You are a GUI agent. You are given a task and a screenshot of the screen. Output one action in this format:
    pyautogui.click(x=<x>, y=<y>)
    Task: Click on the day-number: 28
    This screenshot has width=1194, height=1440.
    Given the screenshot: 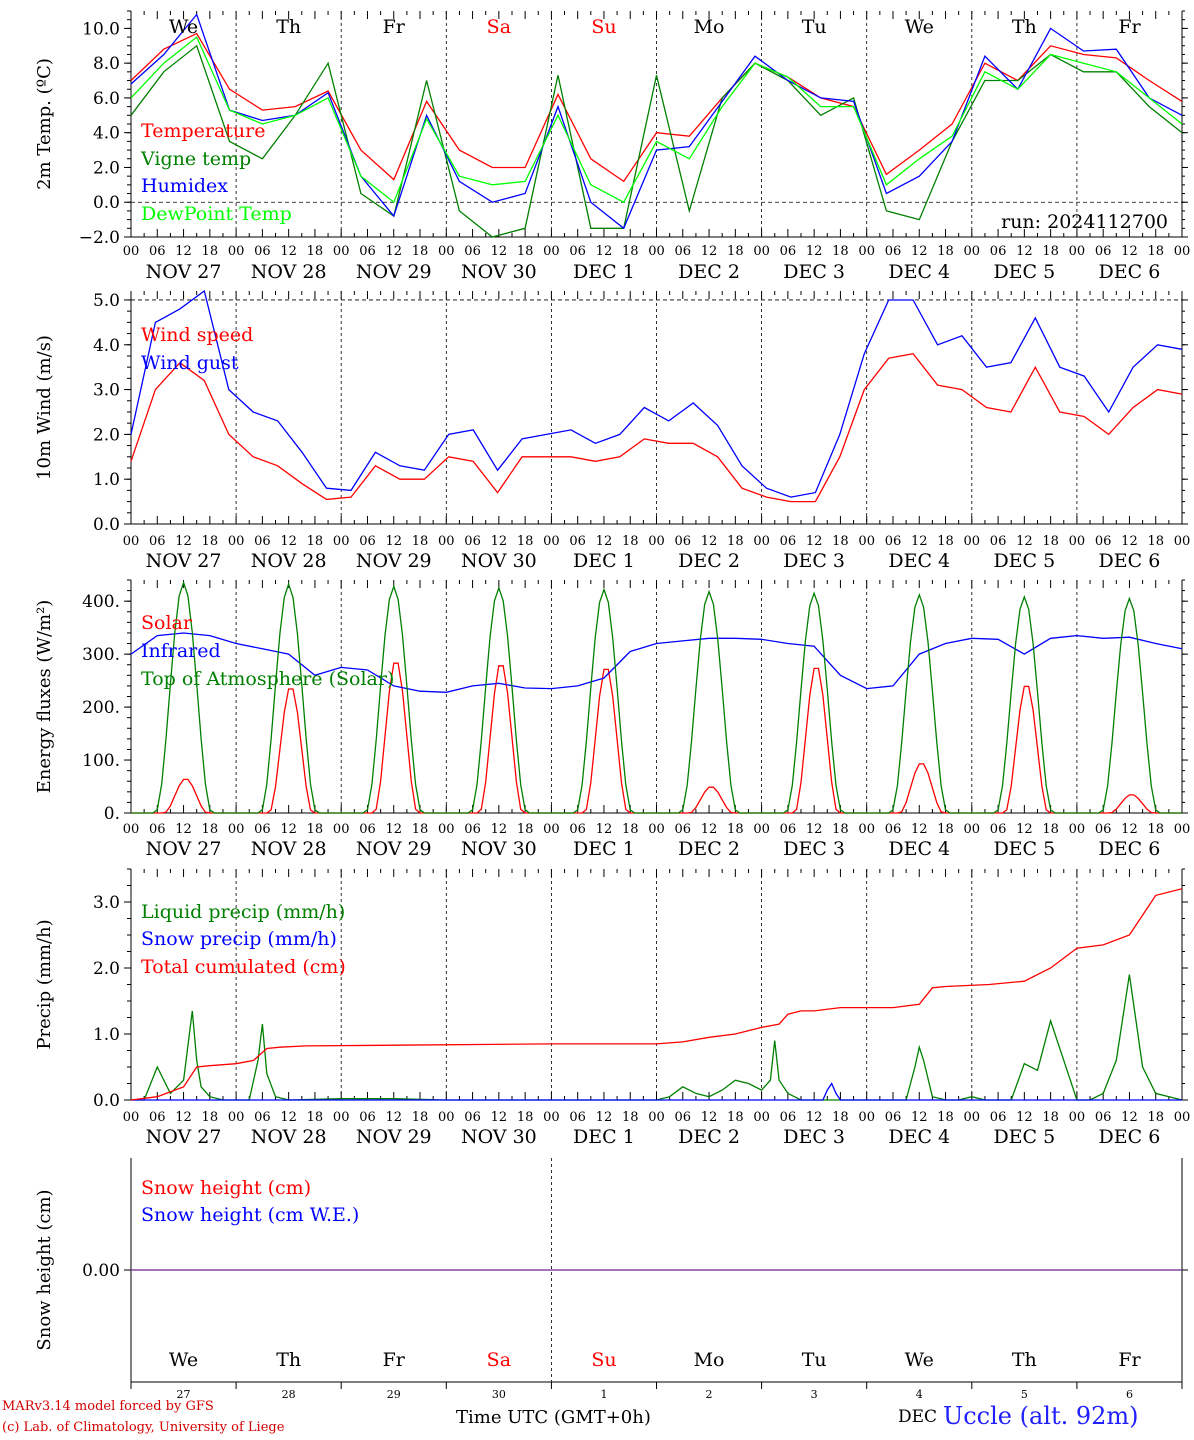 What is the action you would take?
    pyautogui.click(x=289, y=1394)
    